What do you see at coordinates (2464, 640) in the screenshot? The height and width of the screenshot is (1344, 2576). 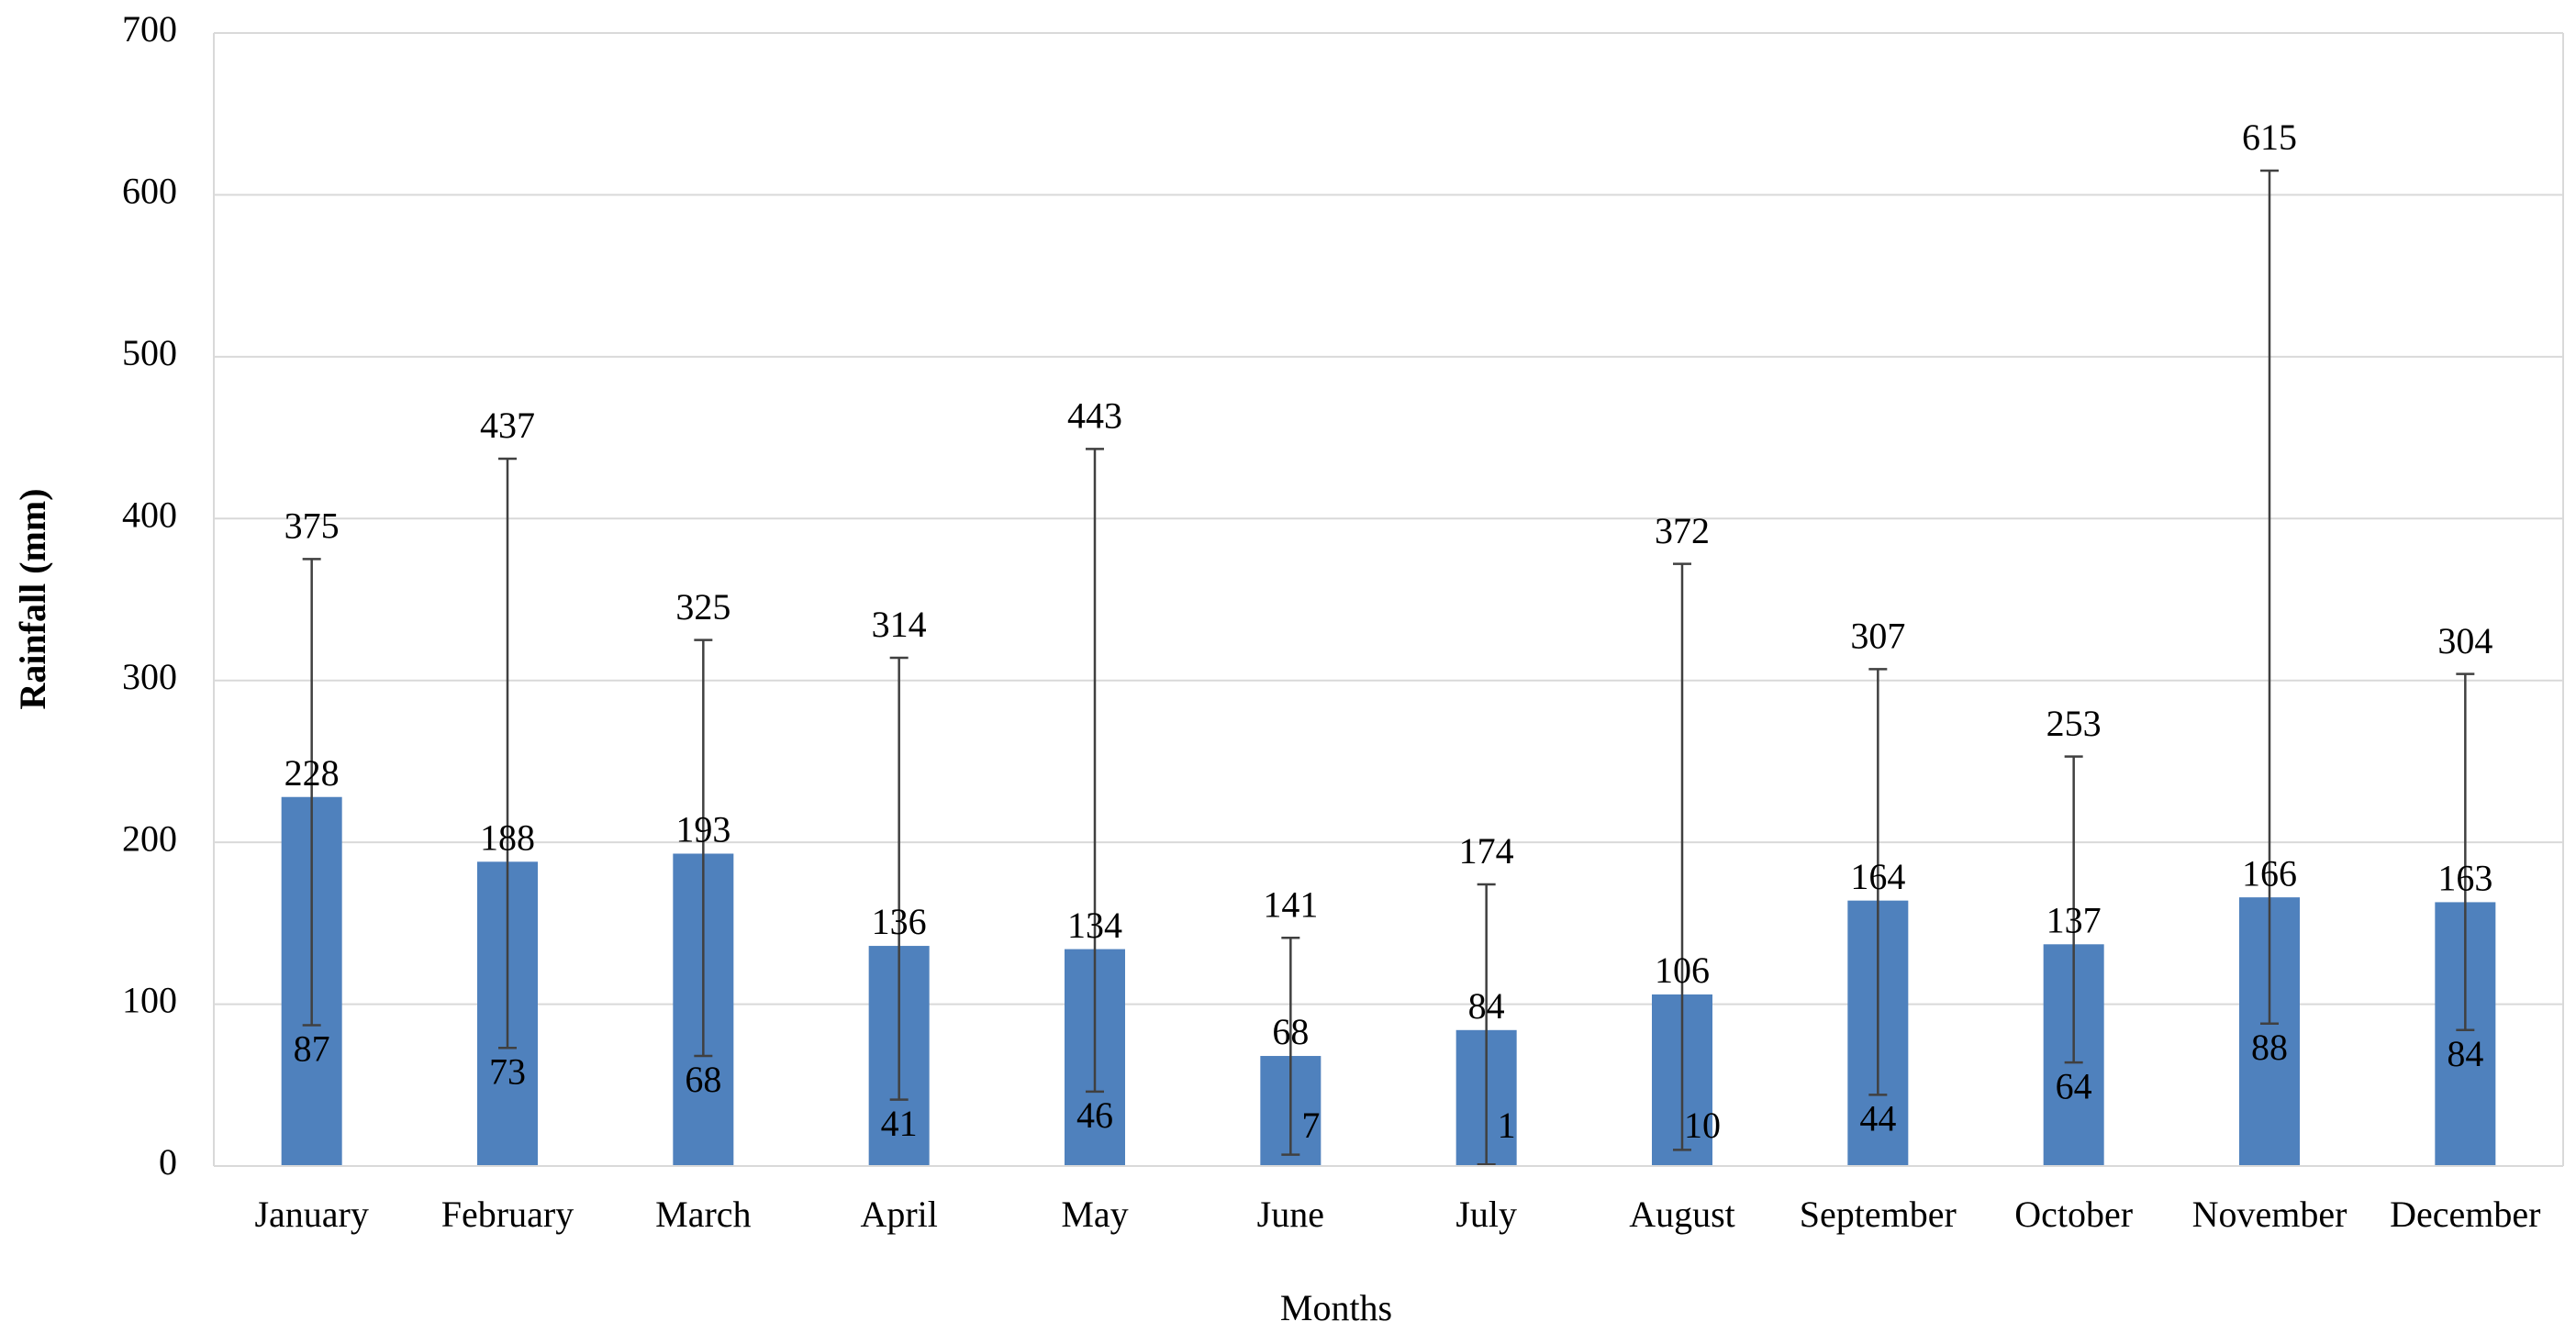 I see `high-label: 304` at bounding box center [2464, 640].